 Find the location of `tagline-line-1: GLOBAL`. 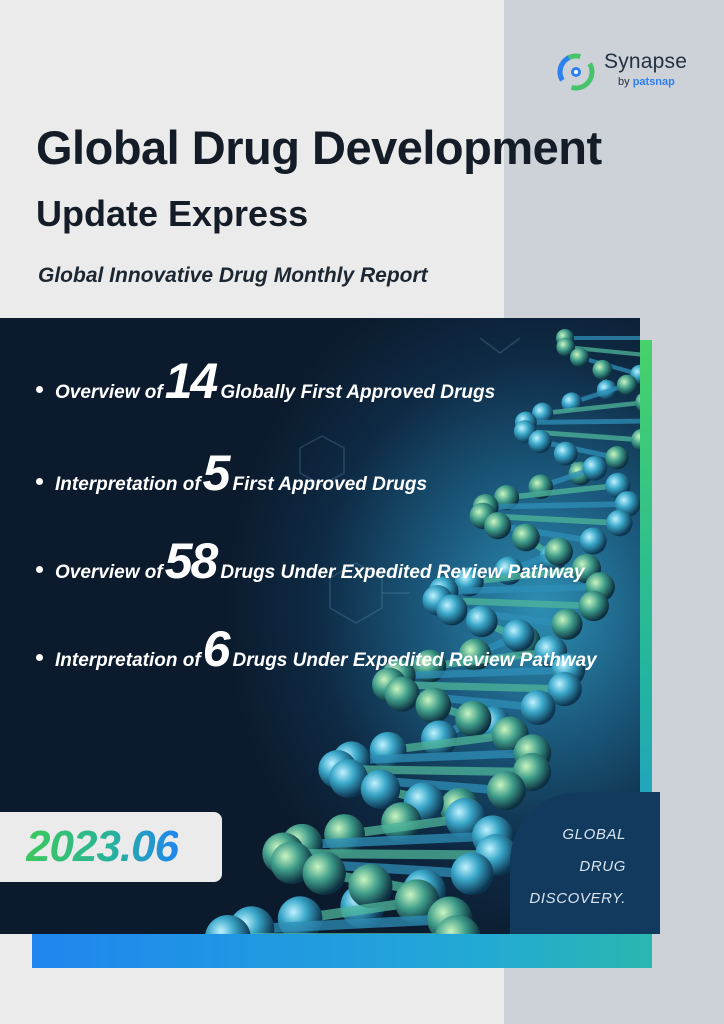

tagline-line-1: GLOBAL is located at coordinates (594, 834).